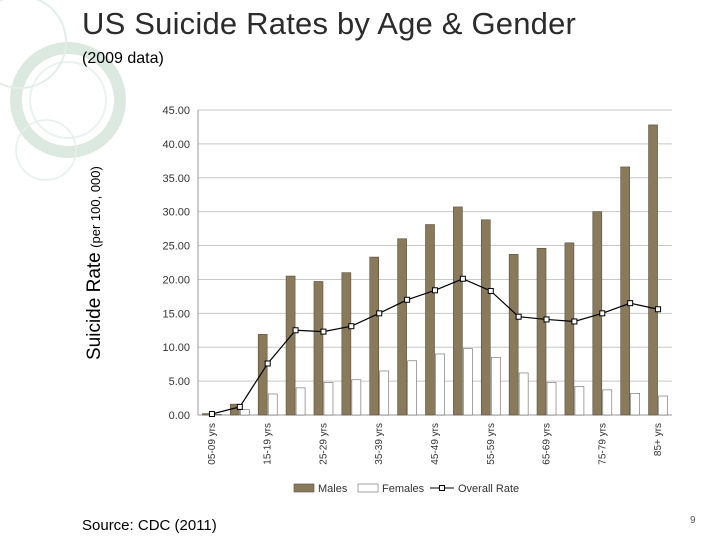 Image resolution: width=720 pixels, height=540 pixels. I want to click on y-tick-label: 35.00, so click(176, 179).